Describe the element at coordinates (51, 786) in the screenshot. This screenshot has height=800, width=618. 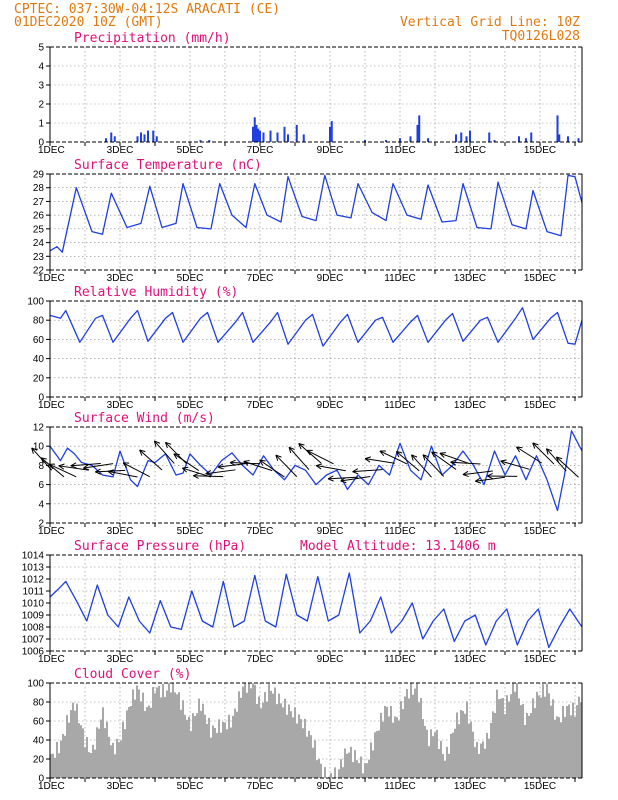
I see `x-tick-label: 1DEC` at that location.